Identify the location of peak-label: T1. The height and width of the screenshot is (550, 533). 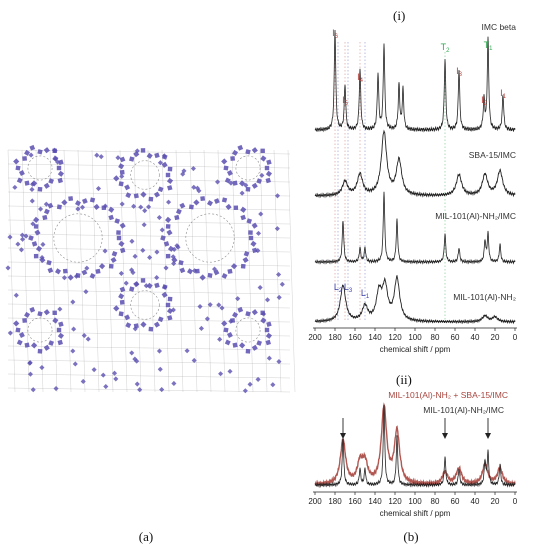
(489, 46).